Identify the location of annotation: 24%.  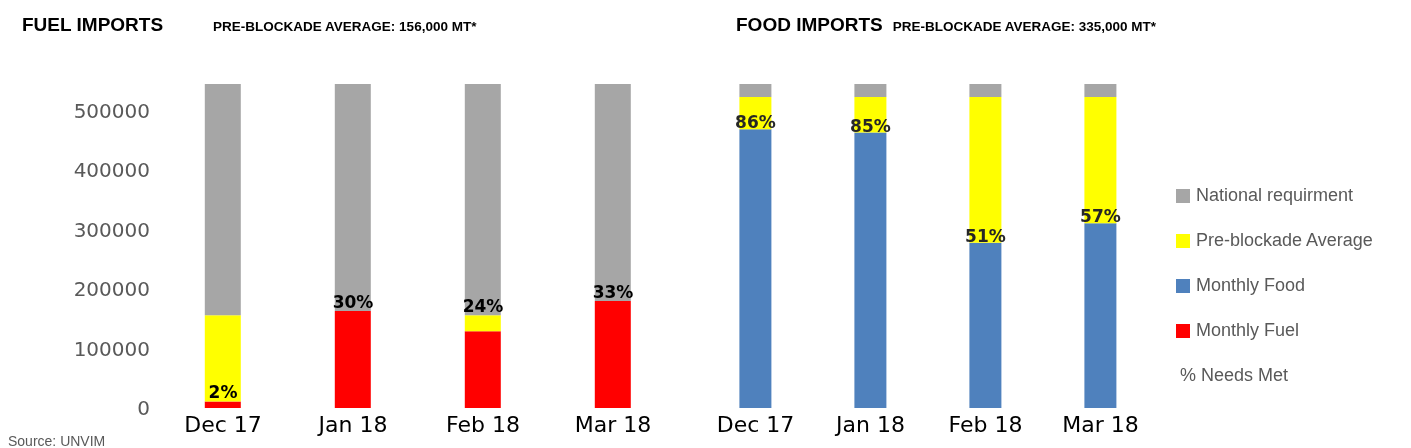
(483, 306).